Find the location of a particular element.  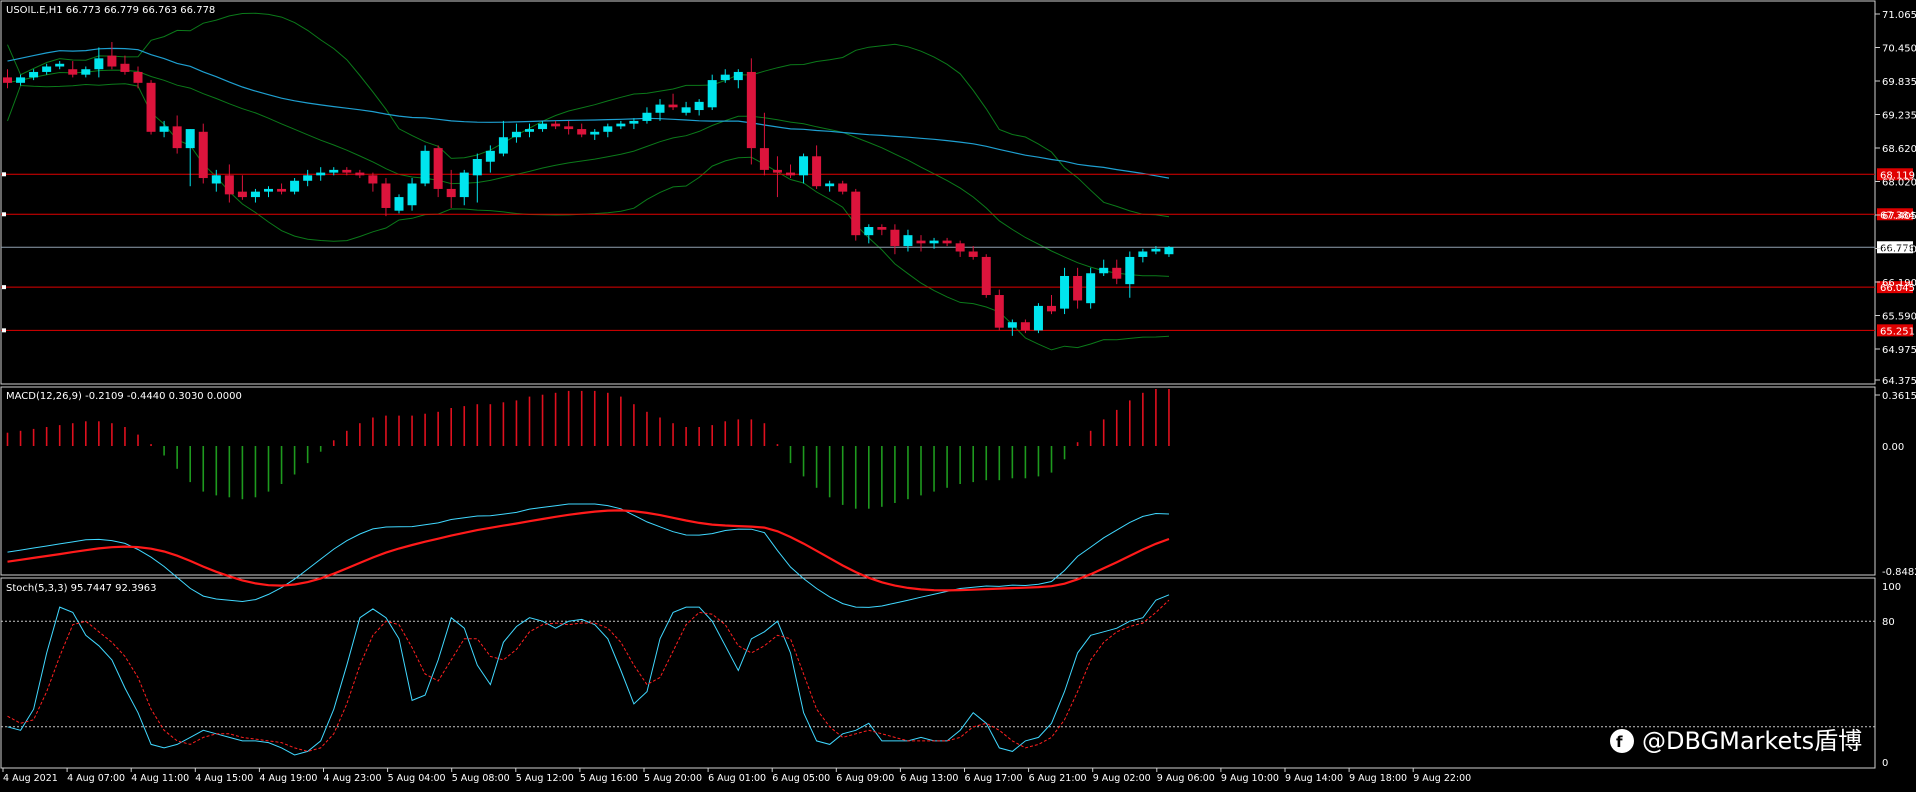

time-axis-label: 4 Aug 15:00 is located at coordinates (224, 778).